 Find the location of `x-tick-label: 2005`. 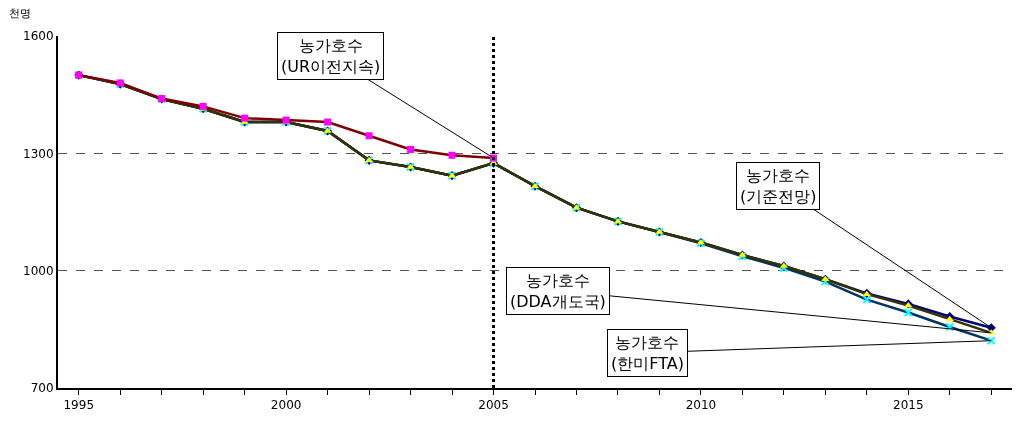

x-tick-label: 2005 is located at coordinates (493, 405).